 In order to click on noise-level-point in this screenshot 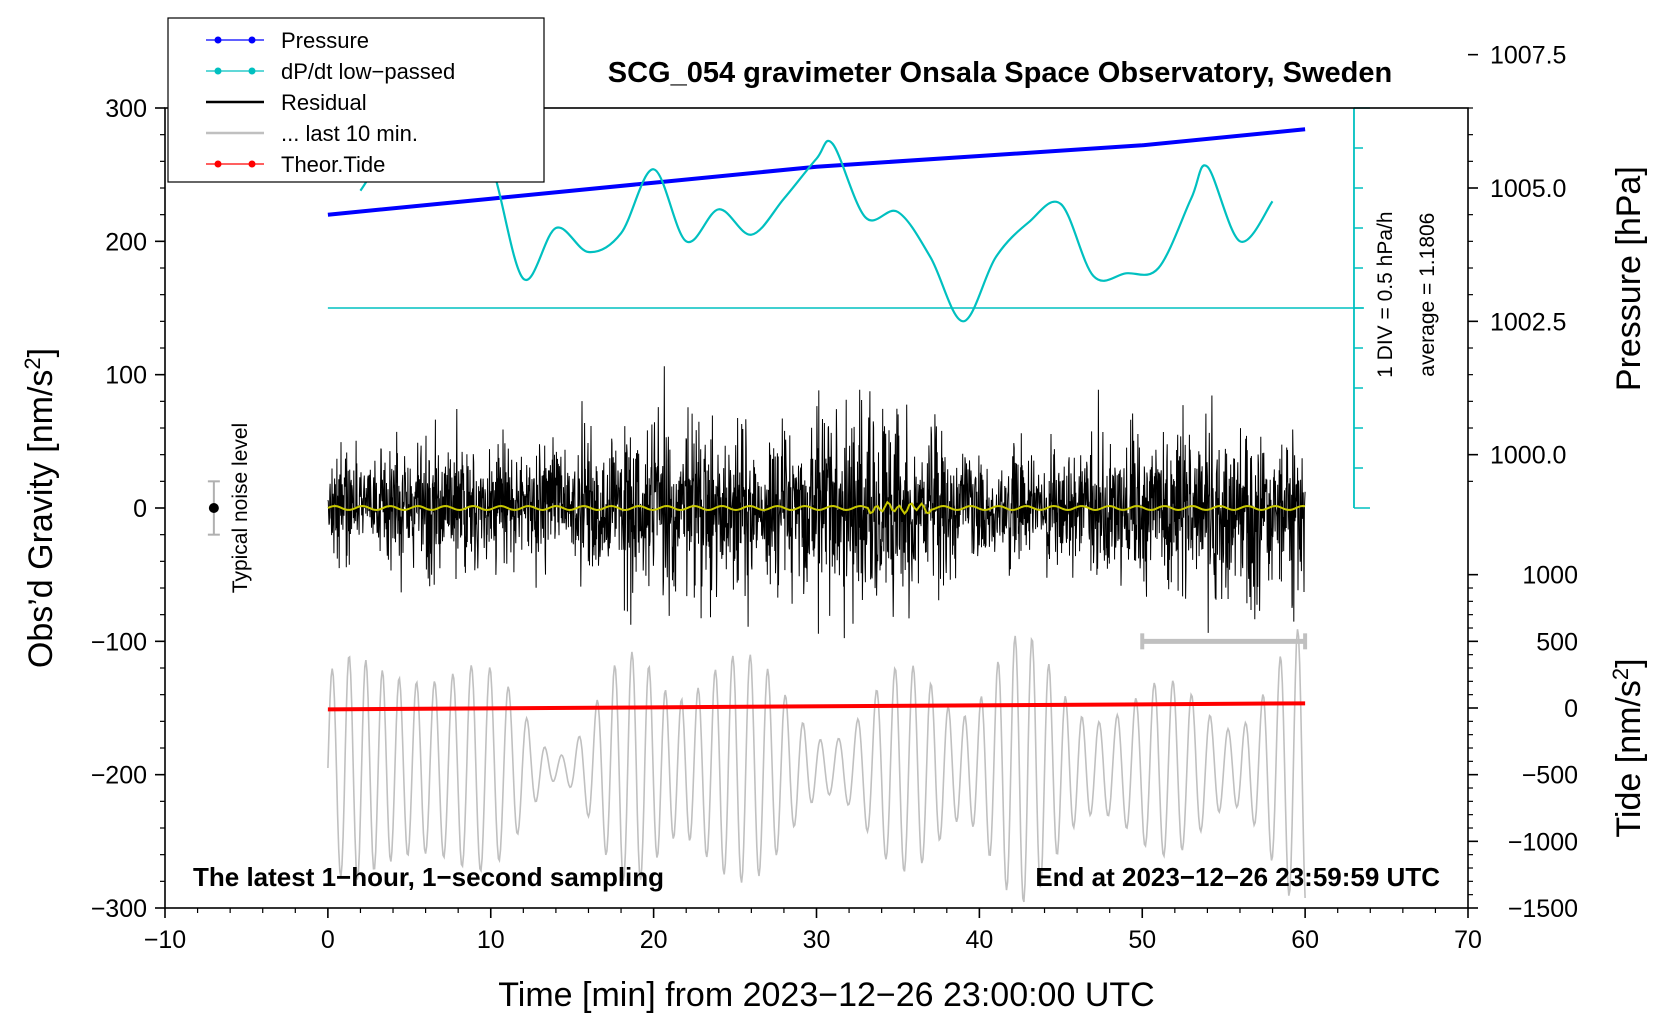, I will do `click(213, 508)`.